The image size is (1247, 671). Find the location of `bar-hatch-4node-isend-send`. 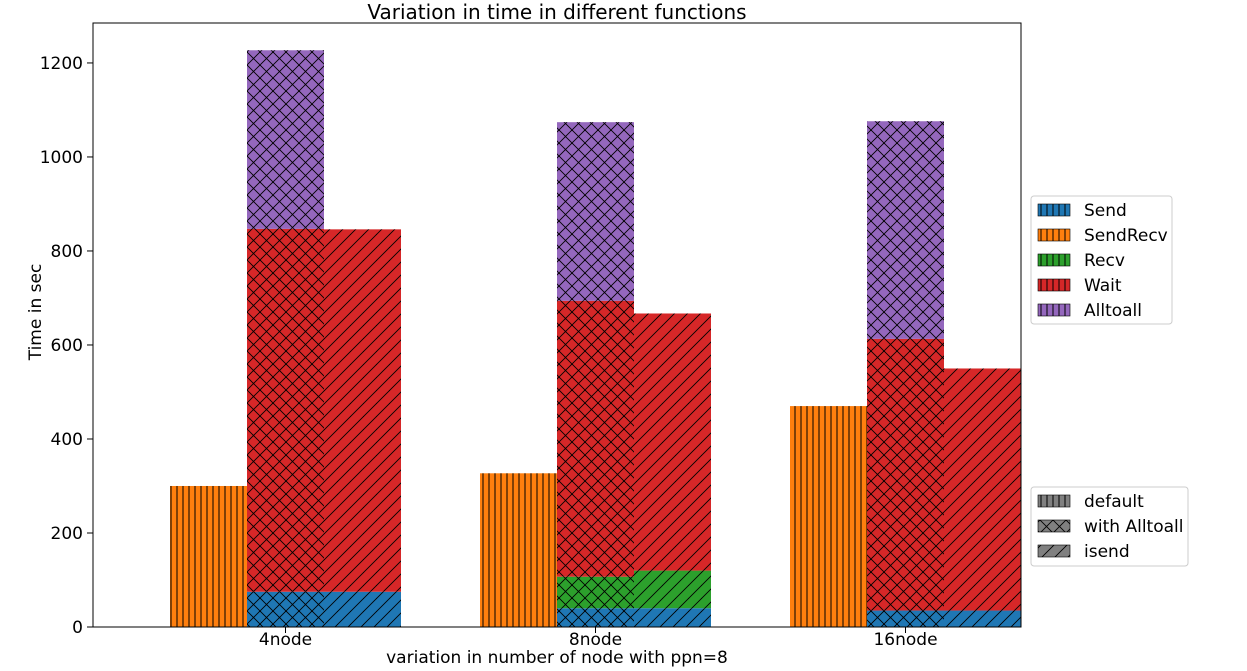

bar-hatch-4node-isend-send is located at coordinates (362, 609).